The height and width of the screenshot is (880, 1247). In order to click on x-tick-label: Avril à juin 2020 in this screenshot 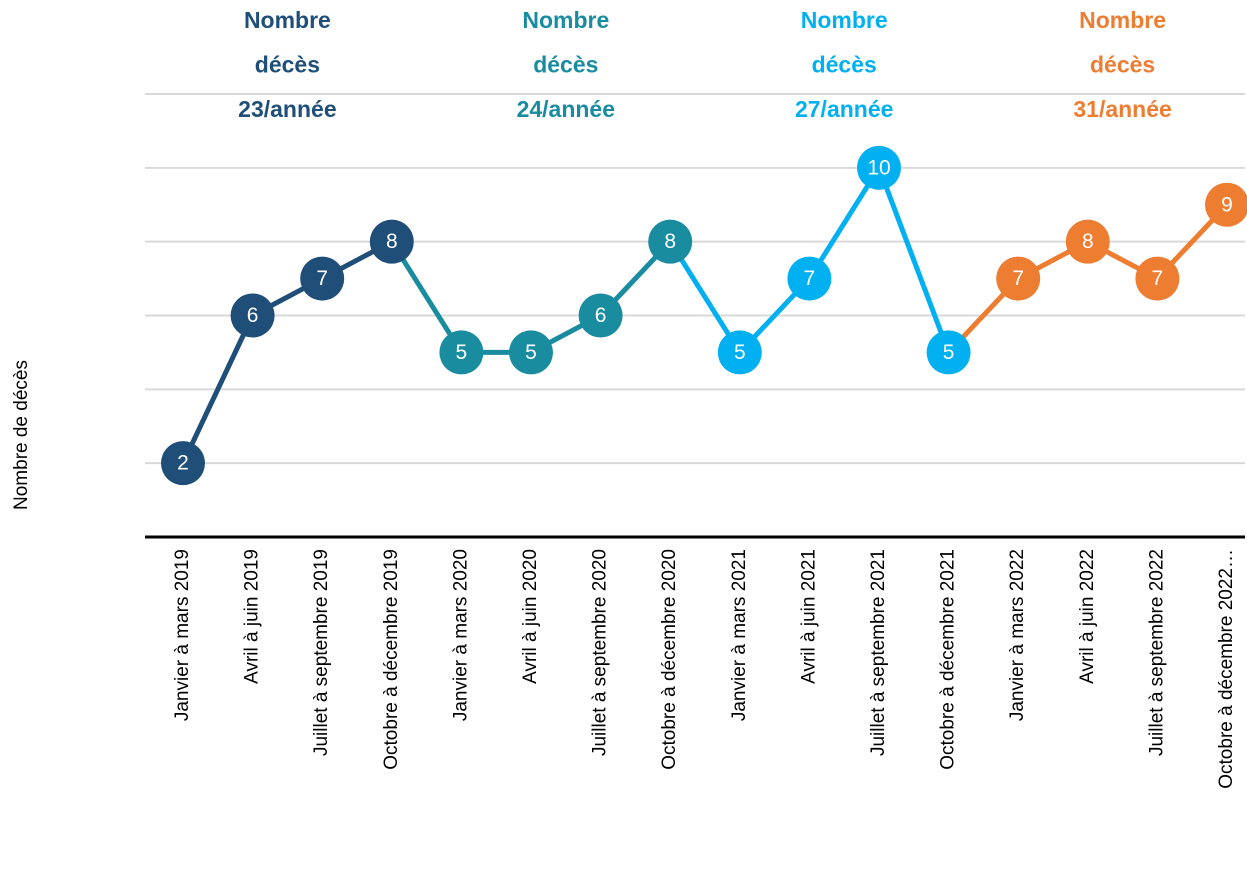, I will do `click(530, 616)`.